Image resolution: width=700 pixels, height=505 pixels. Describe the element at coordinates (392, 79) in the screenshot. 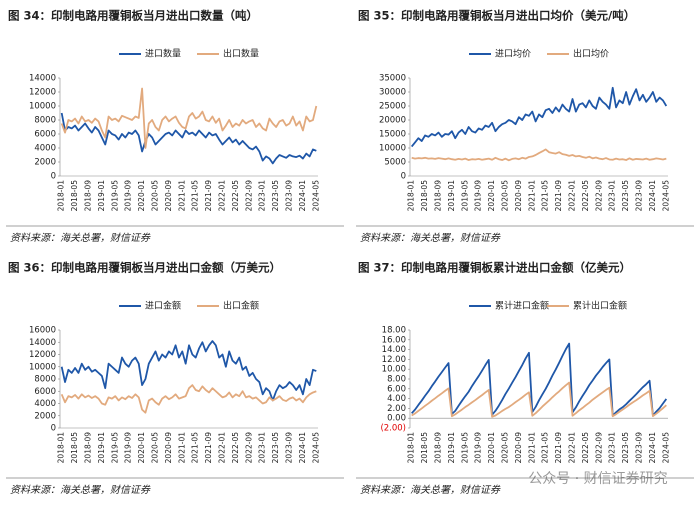

I see `y-tick-label: 35000` at that location.